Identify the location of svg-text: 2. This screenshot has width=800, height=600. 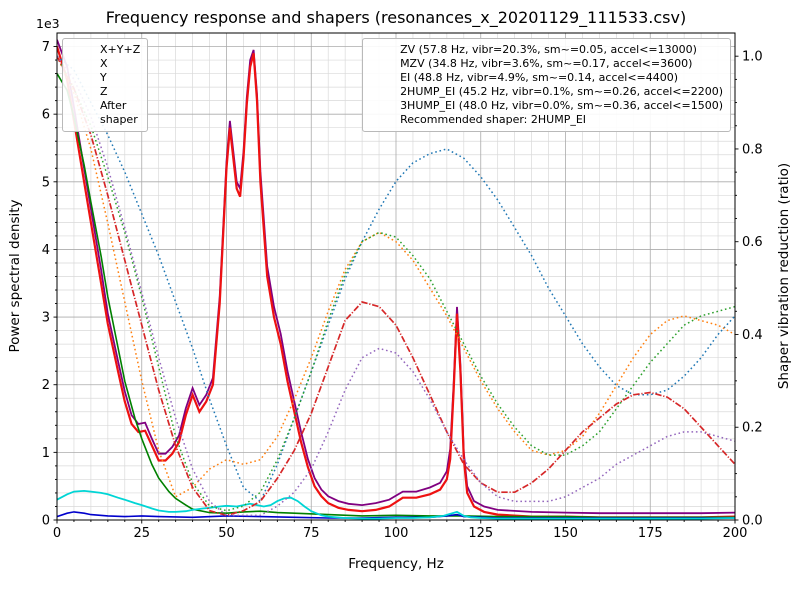
(46, 385).